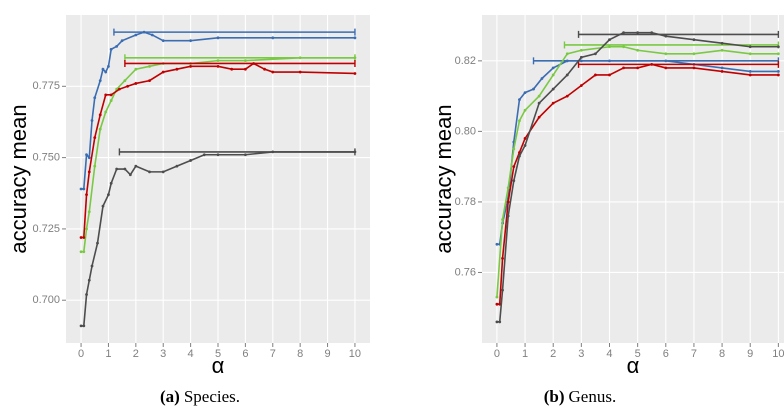 The height and width of the screenshot is (415, 784). I want to click on caption-text: Genus., so click(593, 396).